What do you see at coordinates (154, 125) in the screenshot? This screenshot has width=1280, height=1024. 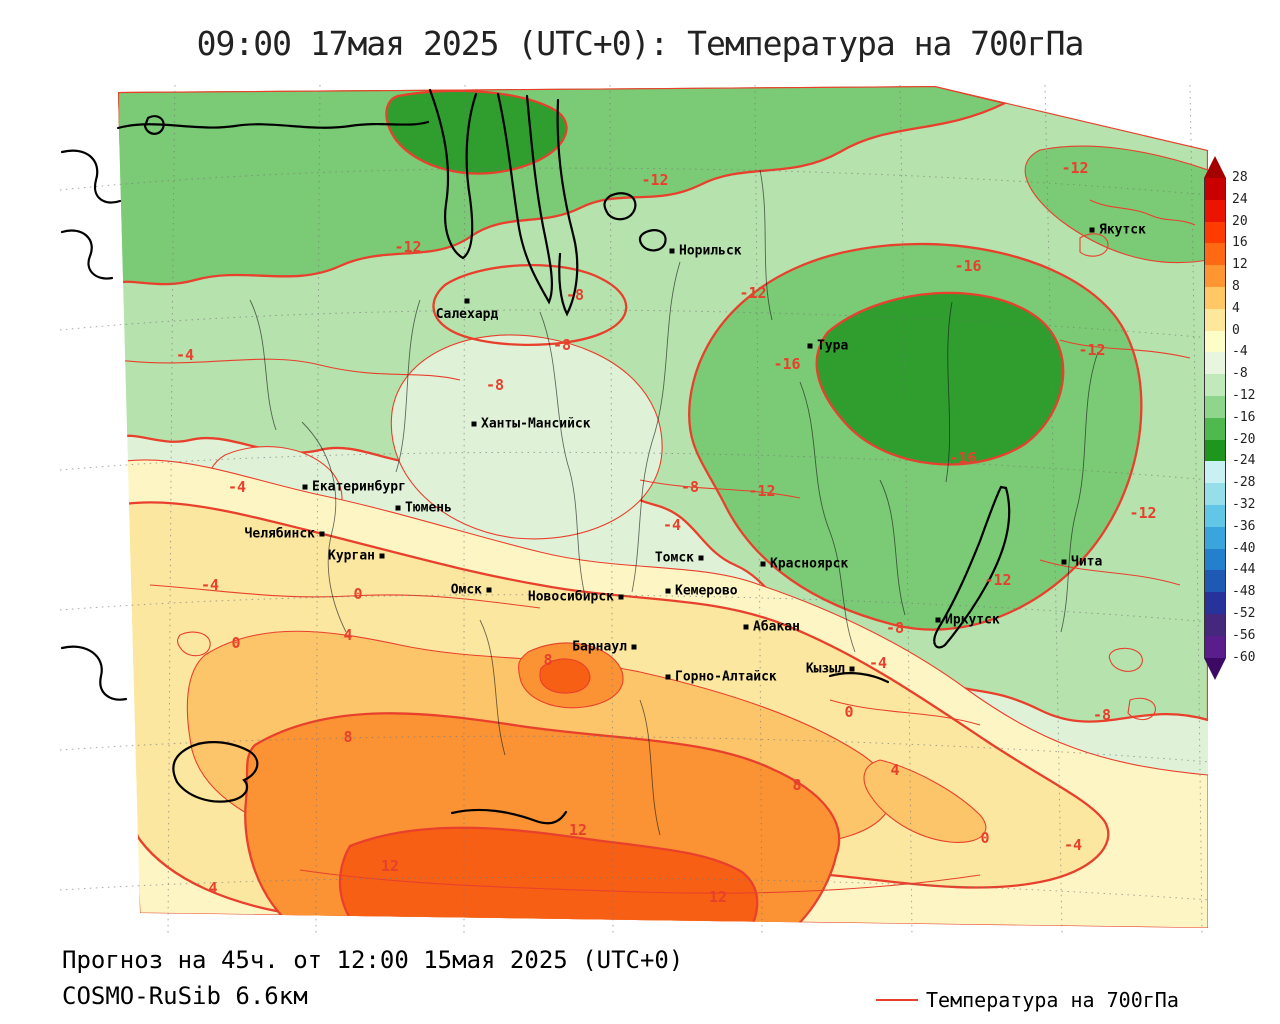 I see `island` at bounding box center [154, 125].